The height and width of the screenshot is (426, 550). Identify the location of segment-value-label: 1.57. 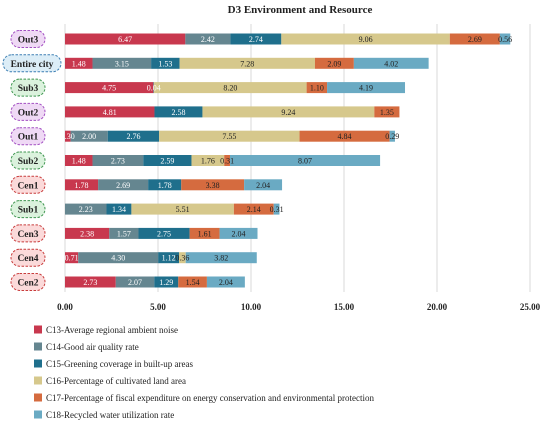
(124, 233).